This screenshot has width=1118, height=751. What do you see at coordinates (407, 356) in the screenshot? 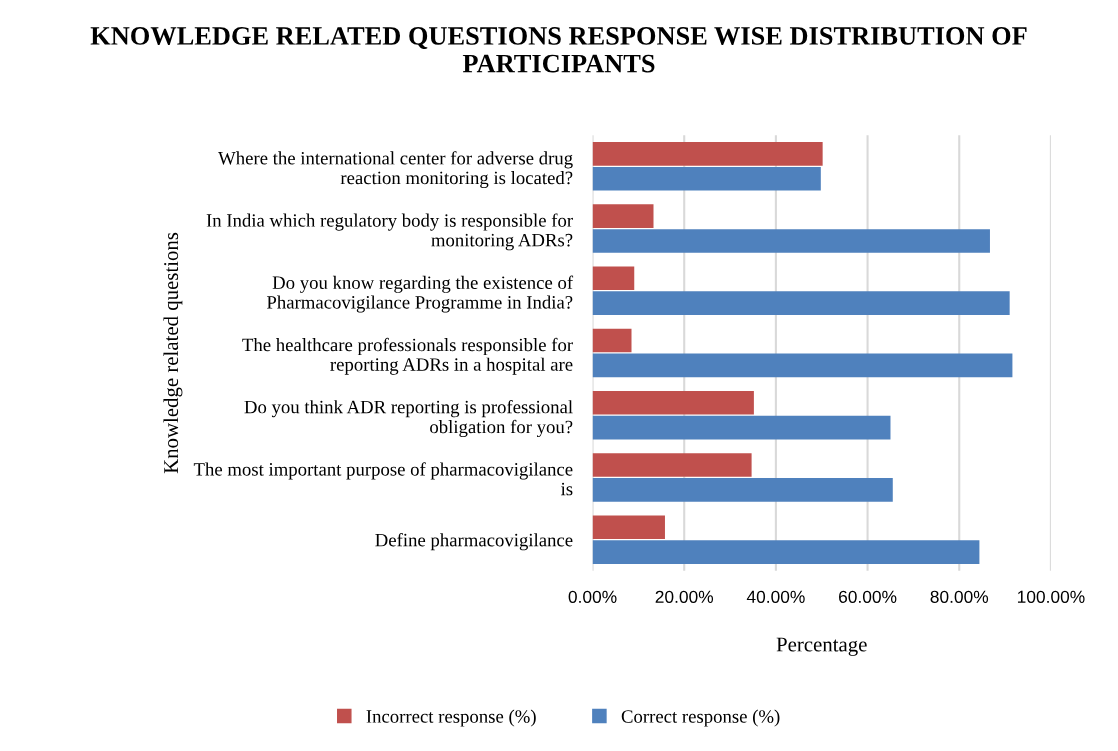
I see `y-tick-label: The healthcare professionals responsible for reporting ADRs in a hospital are` at bounding box center [407, 356].